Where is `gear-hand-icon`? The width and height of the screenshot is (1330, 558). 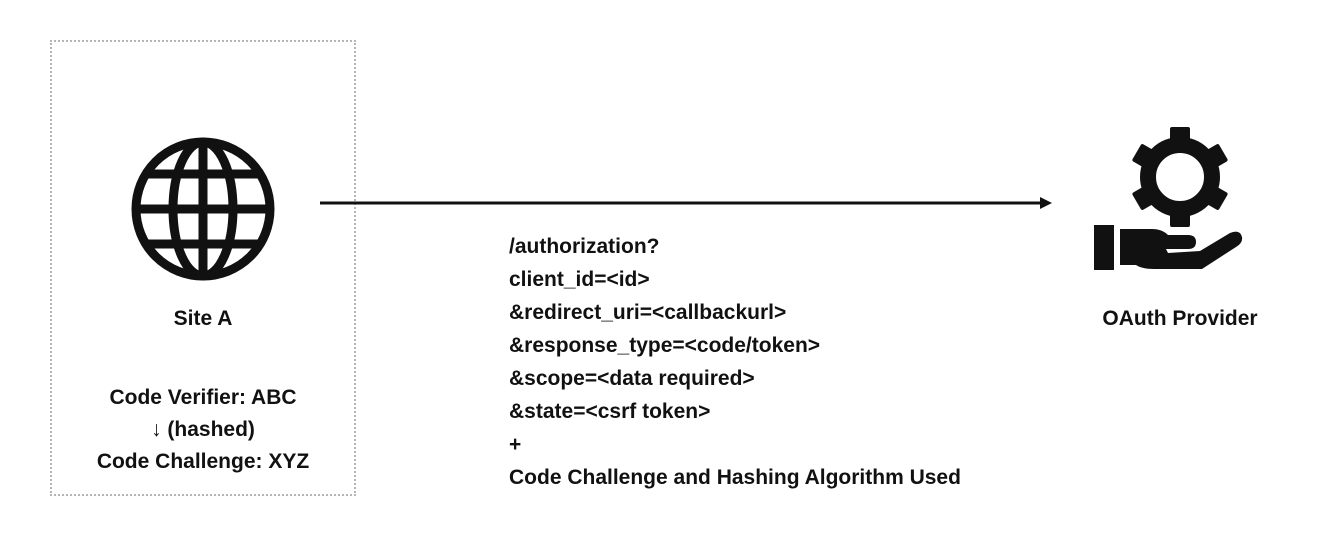 gear-hand-icon is located at coordinates (1168, 198).